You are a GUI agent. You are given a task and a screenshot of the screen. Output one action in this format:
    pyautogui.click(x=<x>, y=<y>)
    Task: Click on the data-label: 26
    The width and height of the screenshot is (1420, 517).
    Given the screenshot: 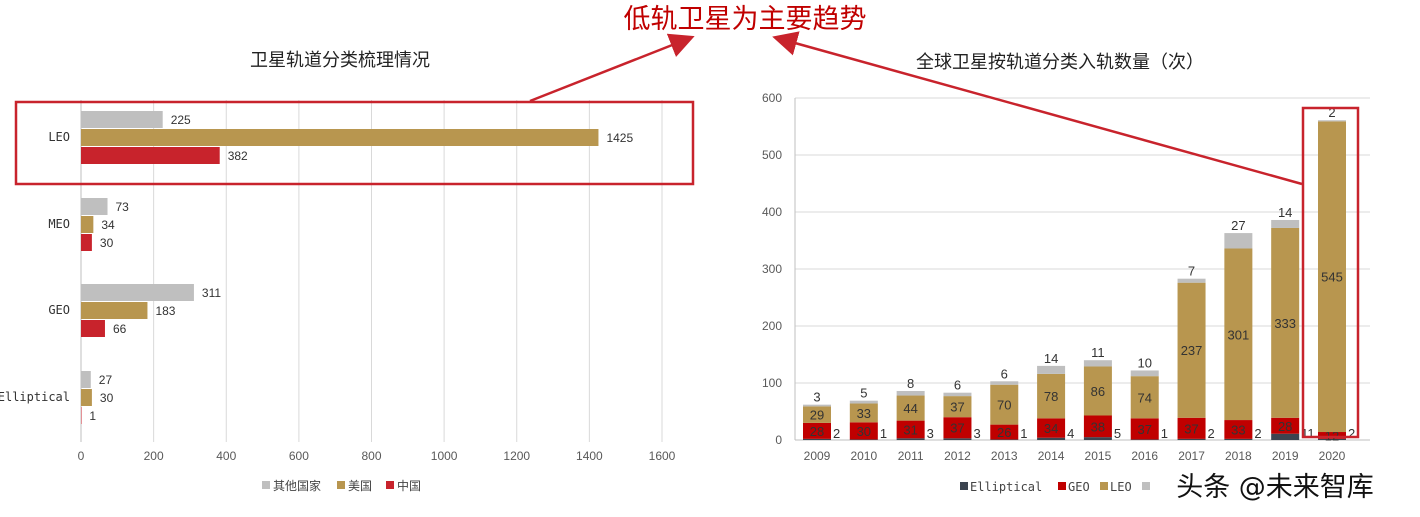 What is the action you would take?
    pyautogui.click(x=1004, y=432)
    